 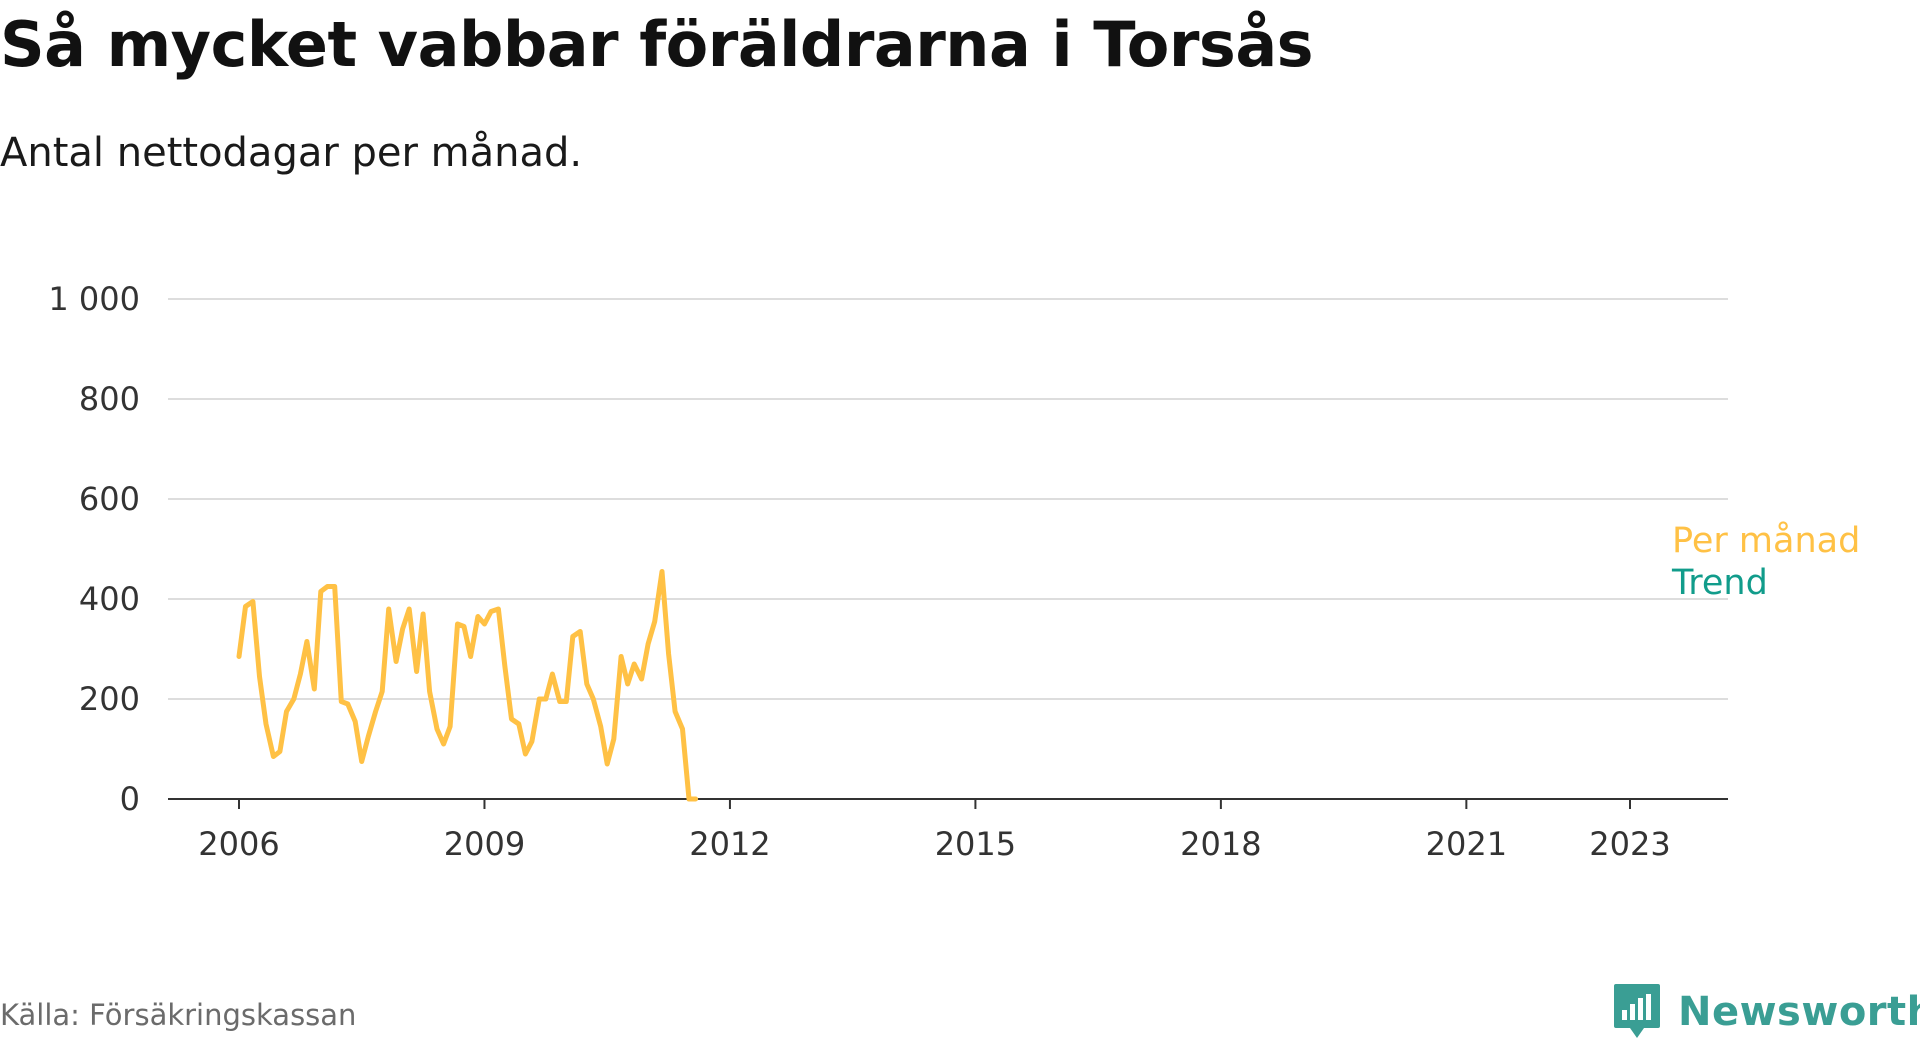 I want to click on x-axis: 2006 2009 2012 2015 2018 2021 2023, so click(x=948, y=830).